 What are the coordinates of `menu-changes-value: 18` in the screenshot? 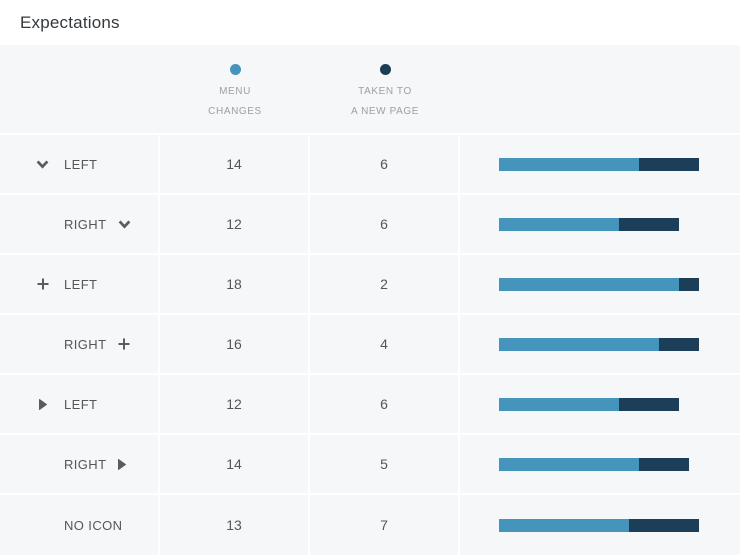 It's located at (235, 284).